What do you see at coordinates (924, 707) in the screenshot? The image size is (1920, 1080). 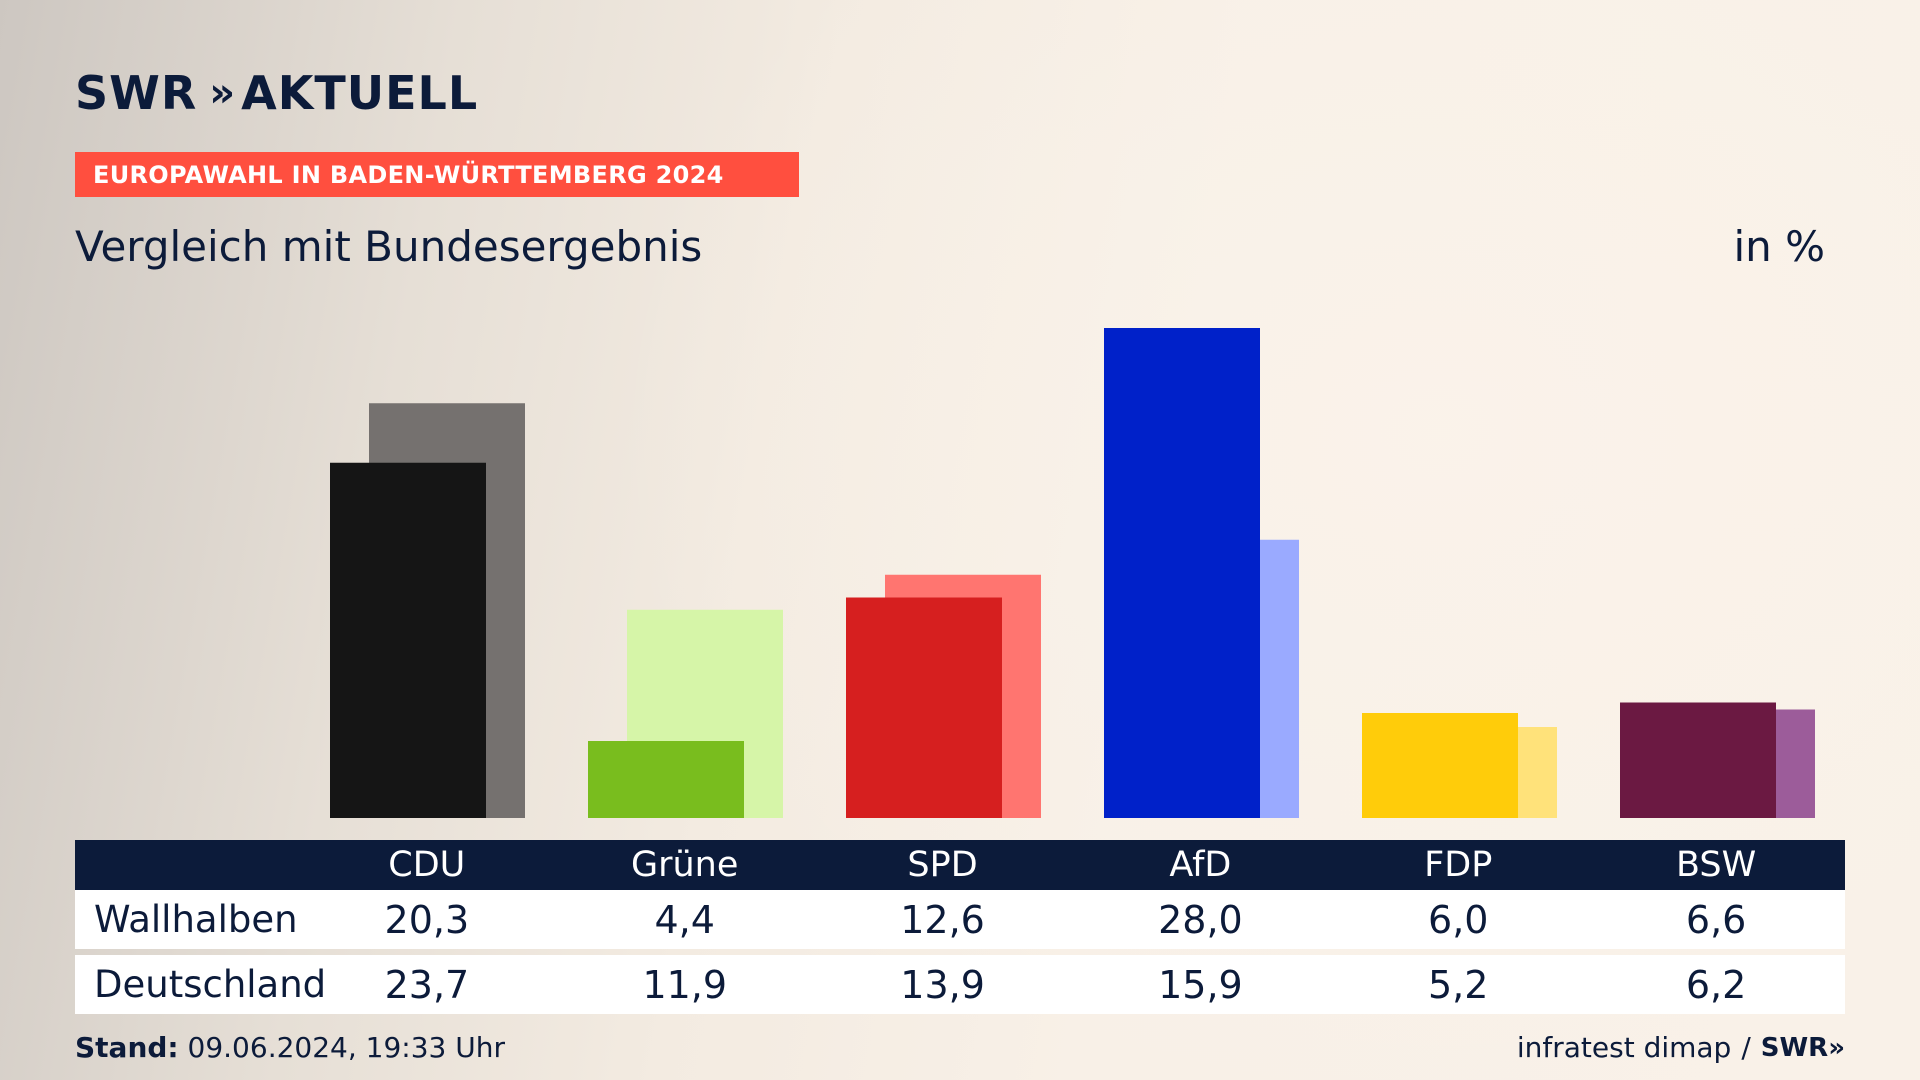 I see `bar-wallhalben-spd` at bounding box center [924, 707].